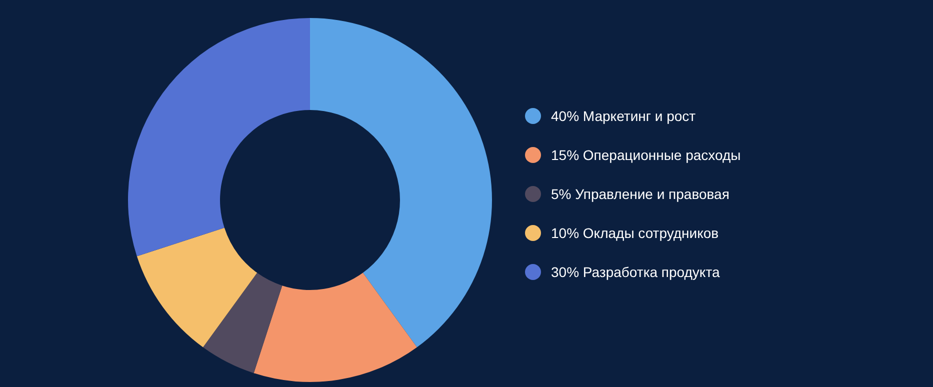 Image resolution: width=933 pixels, height=387 pixels. What do you see at coordinates (646, 154) in the screenshot?
I see `legend-label: 15% Операционные расходы` at bounding box center [646, 154].